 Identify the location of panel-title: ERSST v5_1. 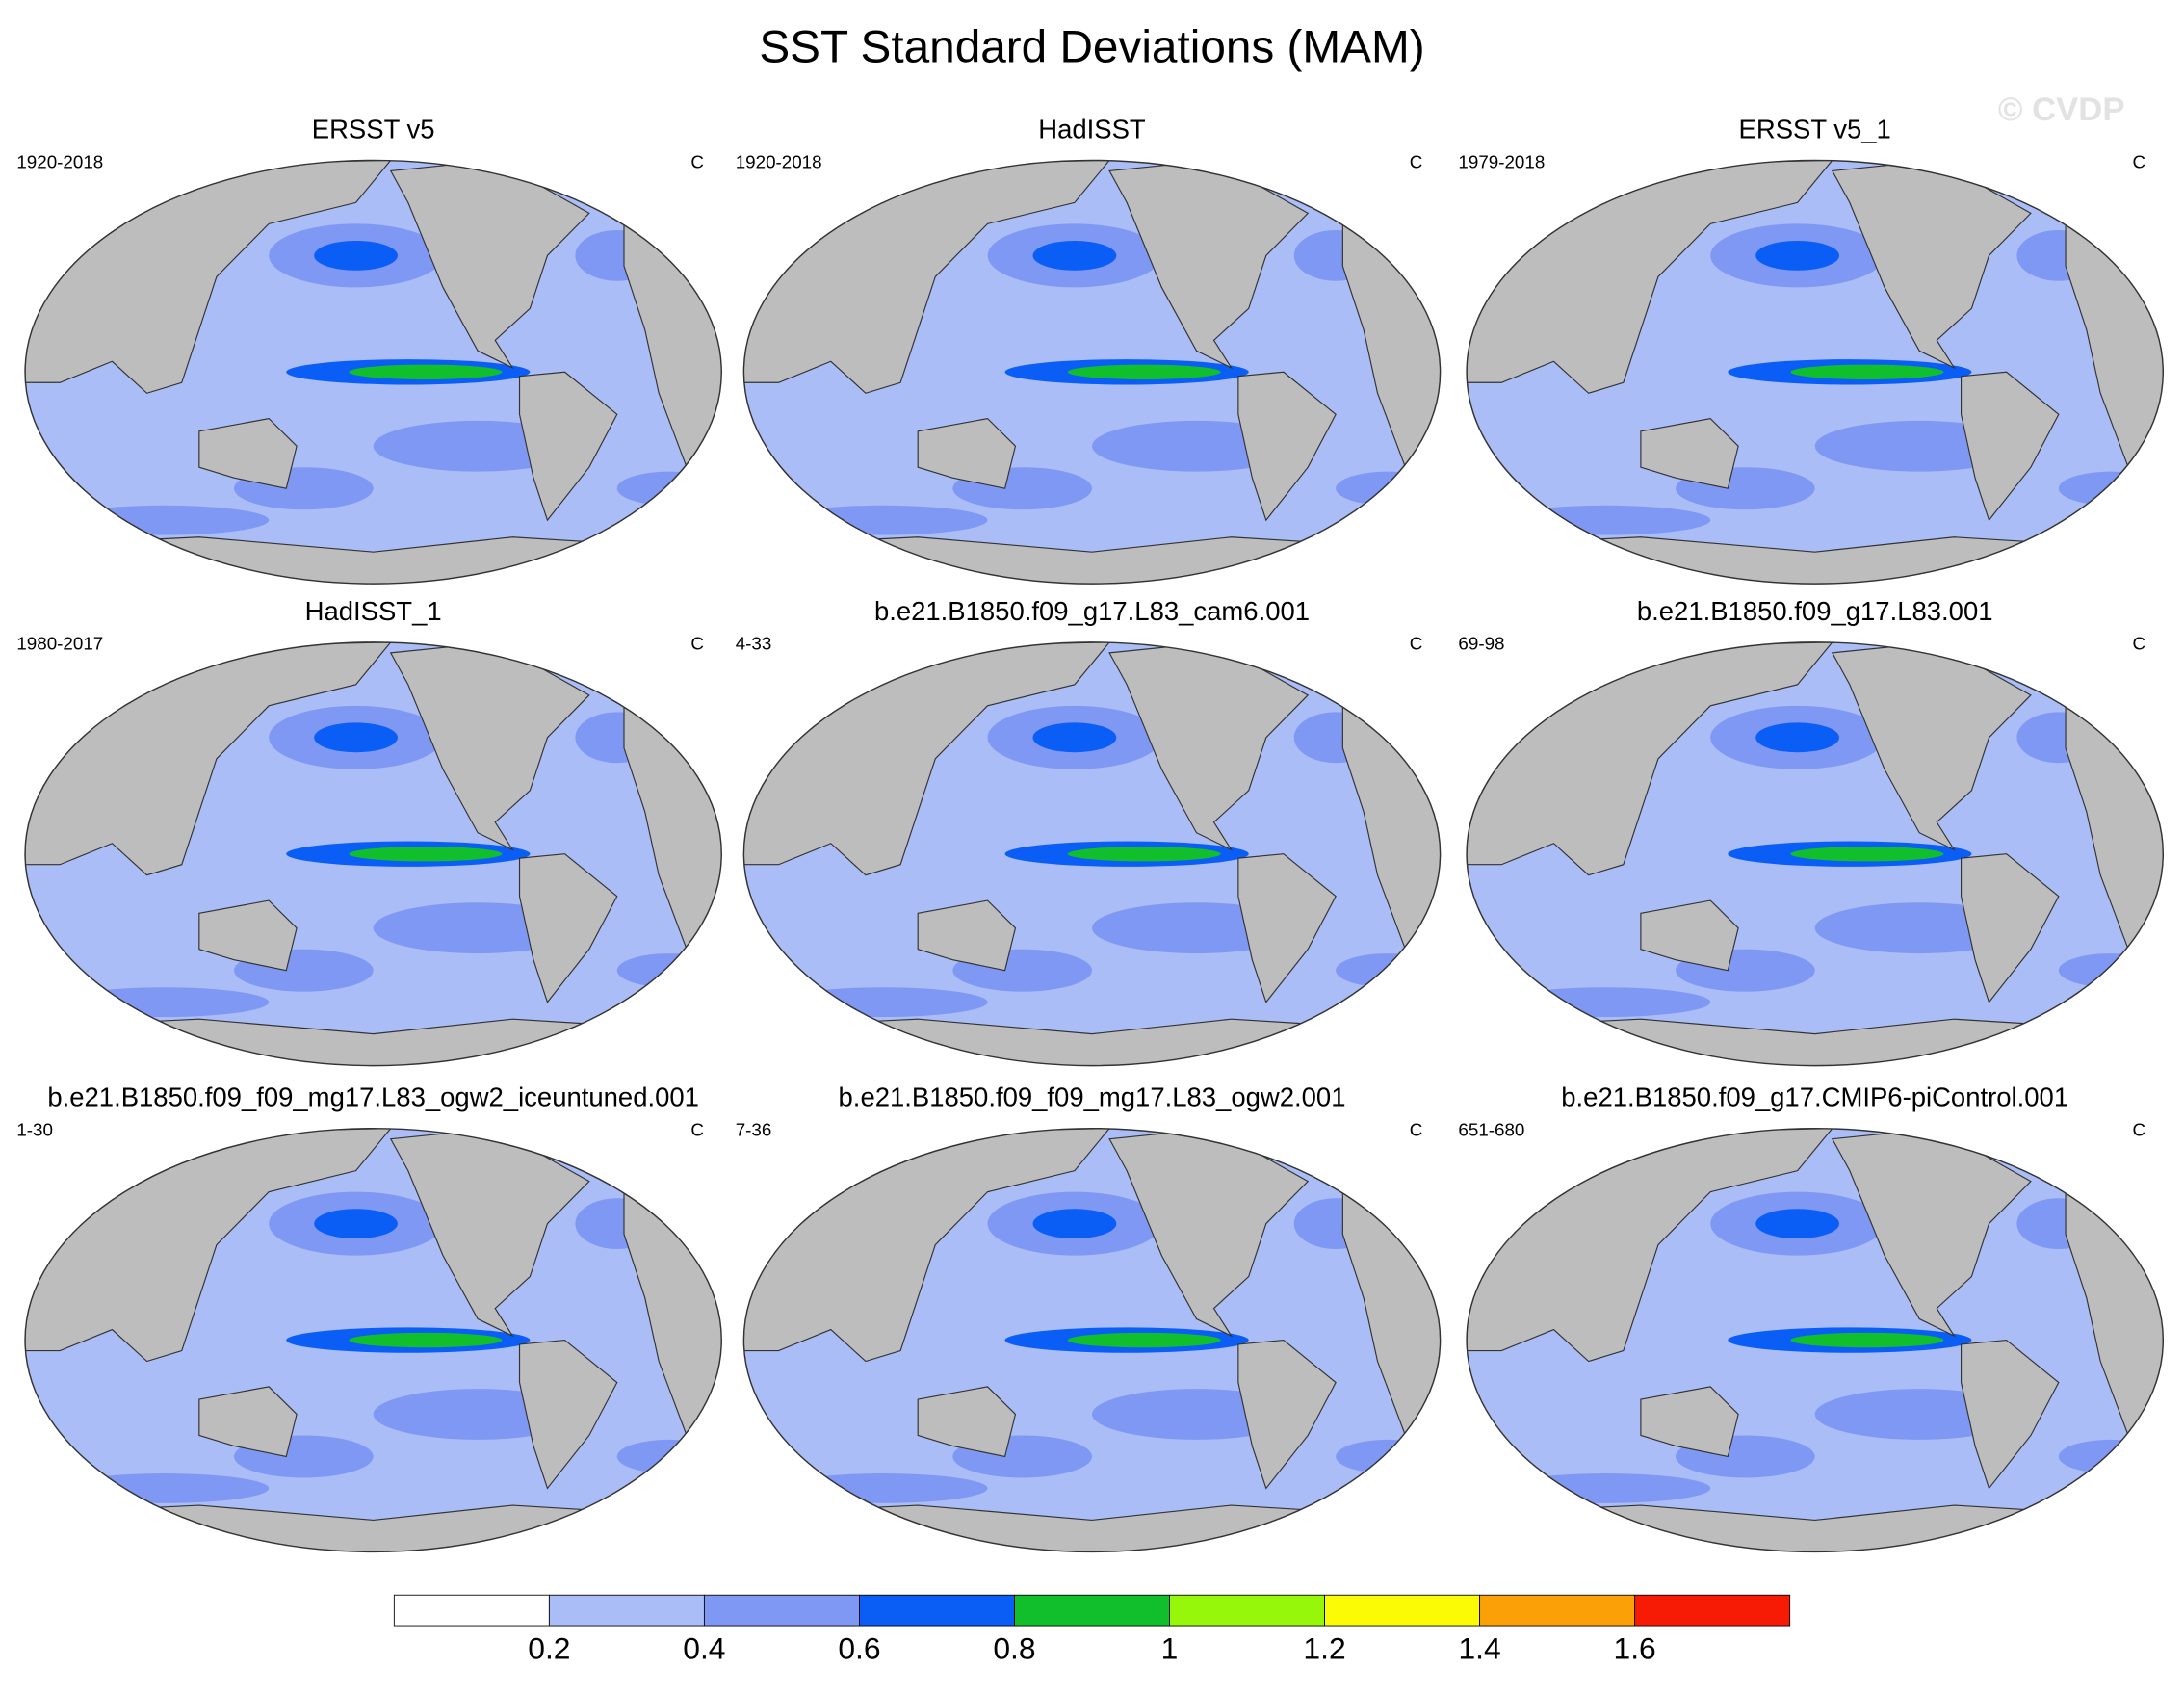
(1815, 128).